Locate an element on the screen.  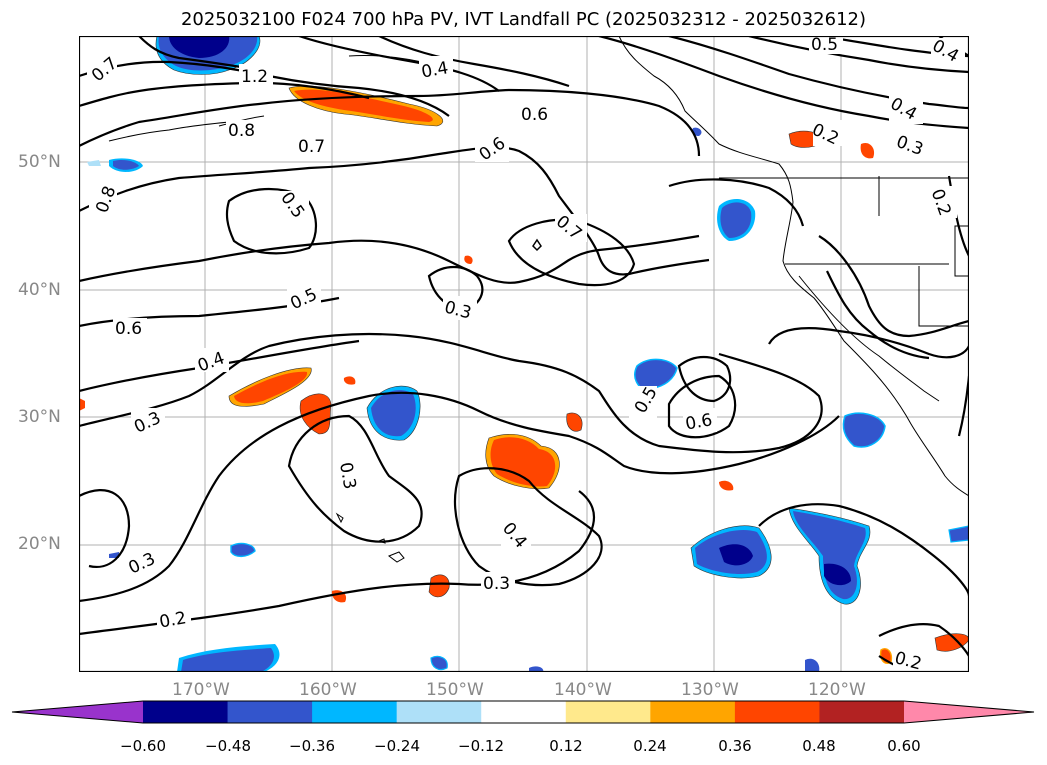
colorbar-tick: 0.12 is located at coordinates (566, 746).